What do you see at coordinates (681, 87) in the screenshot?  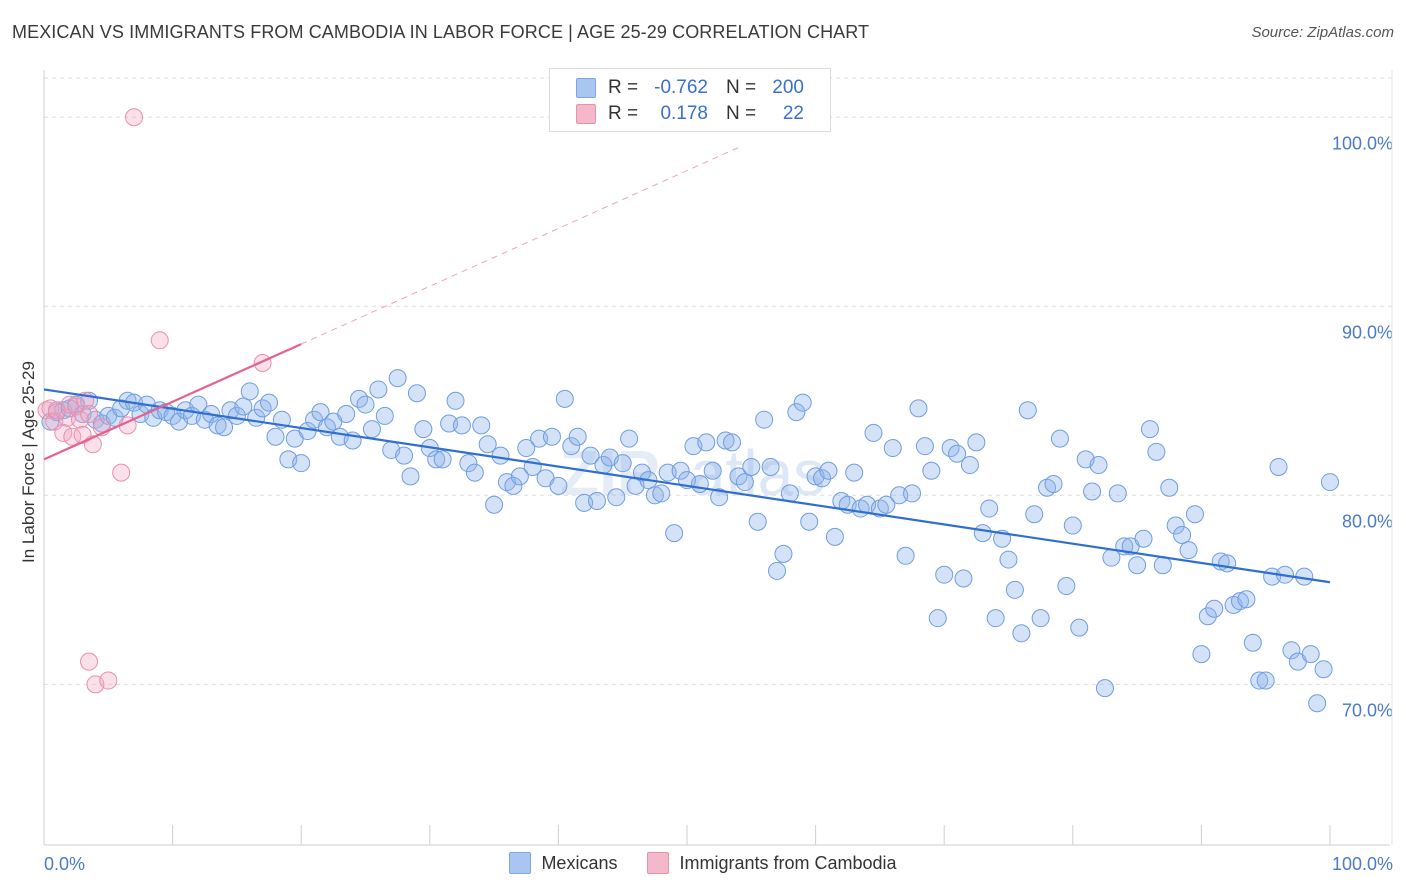 I see `stats-r-value: -0.762` at bounding box center [681, 87].